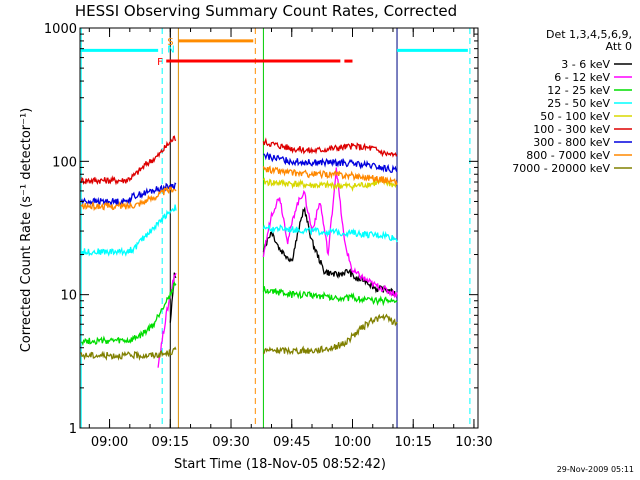 Image resolution: width=640 pixels, height=480 pixels. What do you see at coordinates (280, 464) in the screenshot?
I see `x-axis-label: Start Time (18-Nov-05 08:52:42)` at bounding box center [280, 464].